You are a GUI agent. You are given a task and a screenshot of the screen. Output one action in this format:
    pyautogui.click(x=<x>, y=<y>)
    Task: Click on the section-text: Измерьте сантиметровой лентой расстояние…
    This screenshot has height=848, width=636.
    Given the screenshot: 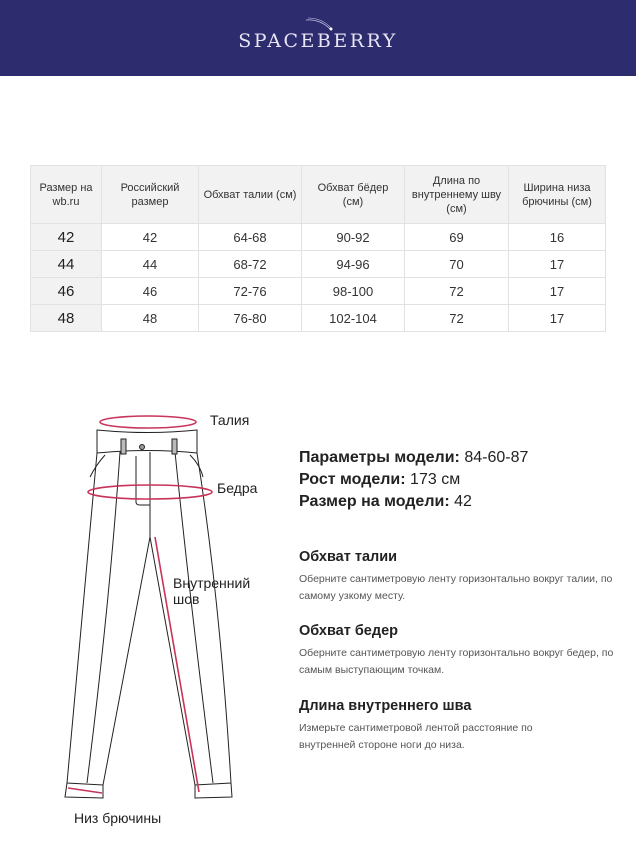 What is the action you would take?
    pyautogui.click(x=416, y=736)
    